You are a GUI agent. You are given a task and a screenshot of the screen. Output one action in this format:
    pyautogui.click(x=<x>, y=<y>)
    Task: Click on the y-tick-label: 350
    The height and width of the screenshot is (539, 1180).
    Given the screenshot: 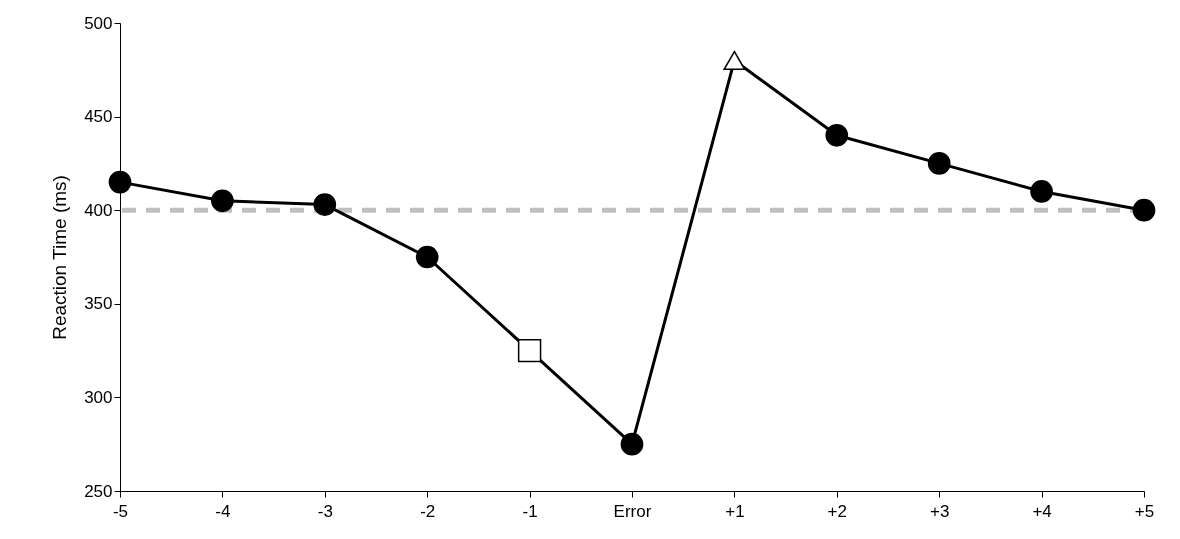 What is the action you would take?
    pyautogui.click(x=98, y=304)
    